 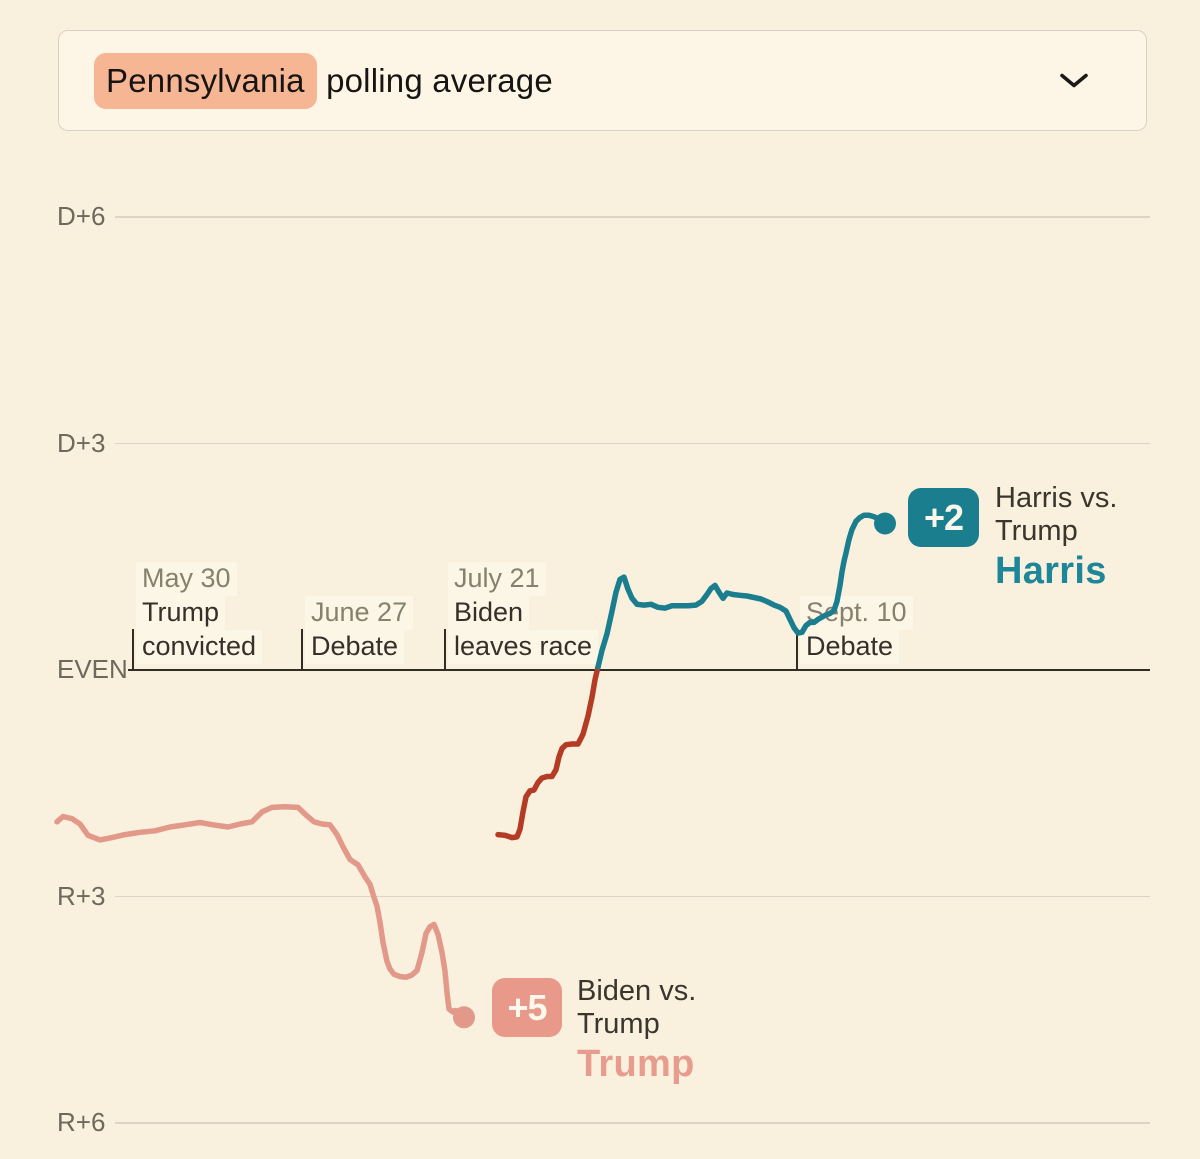 What do you see at coordinates (636, 1064) in the screenshot?
I see `trump-leader-label: Trump` at bounding box center [636, 1064].